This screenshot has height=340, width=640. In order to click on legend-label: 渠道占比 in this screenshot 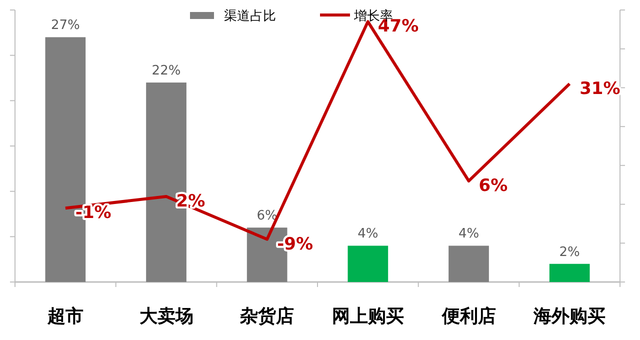, I will do `click(250, 16)`.